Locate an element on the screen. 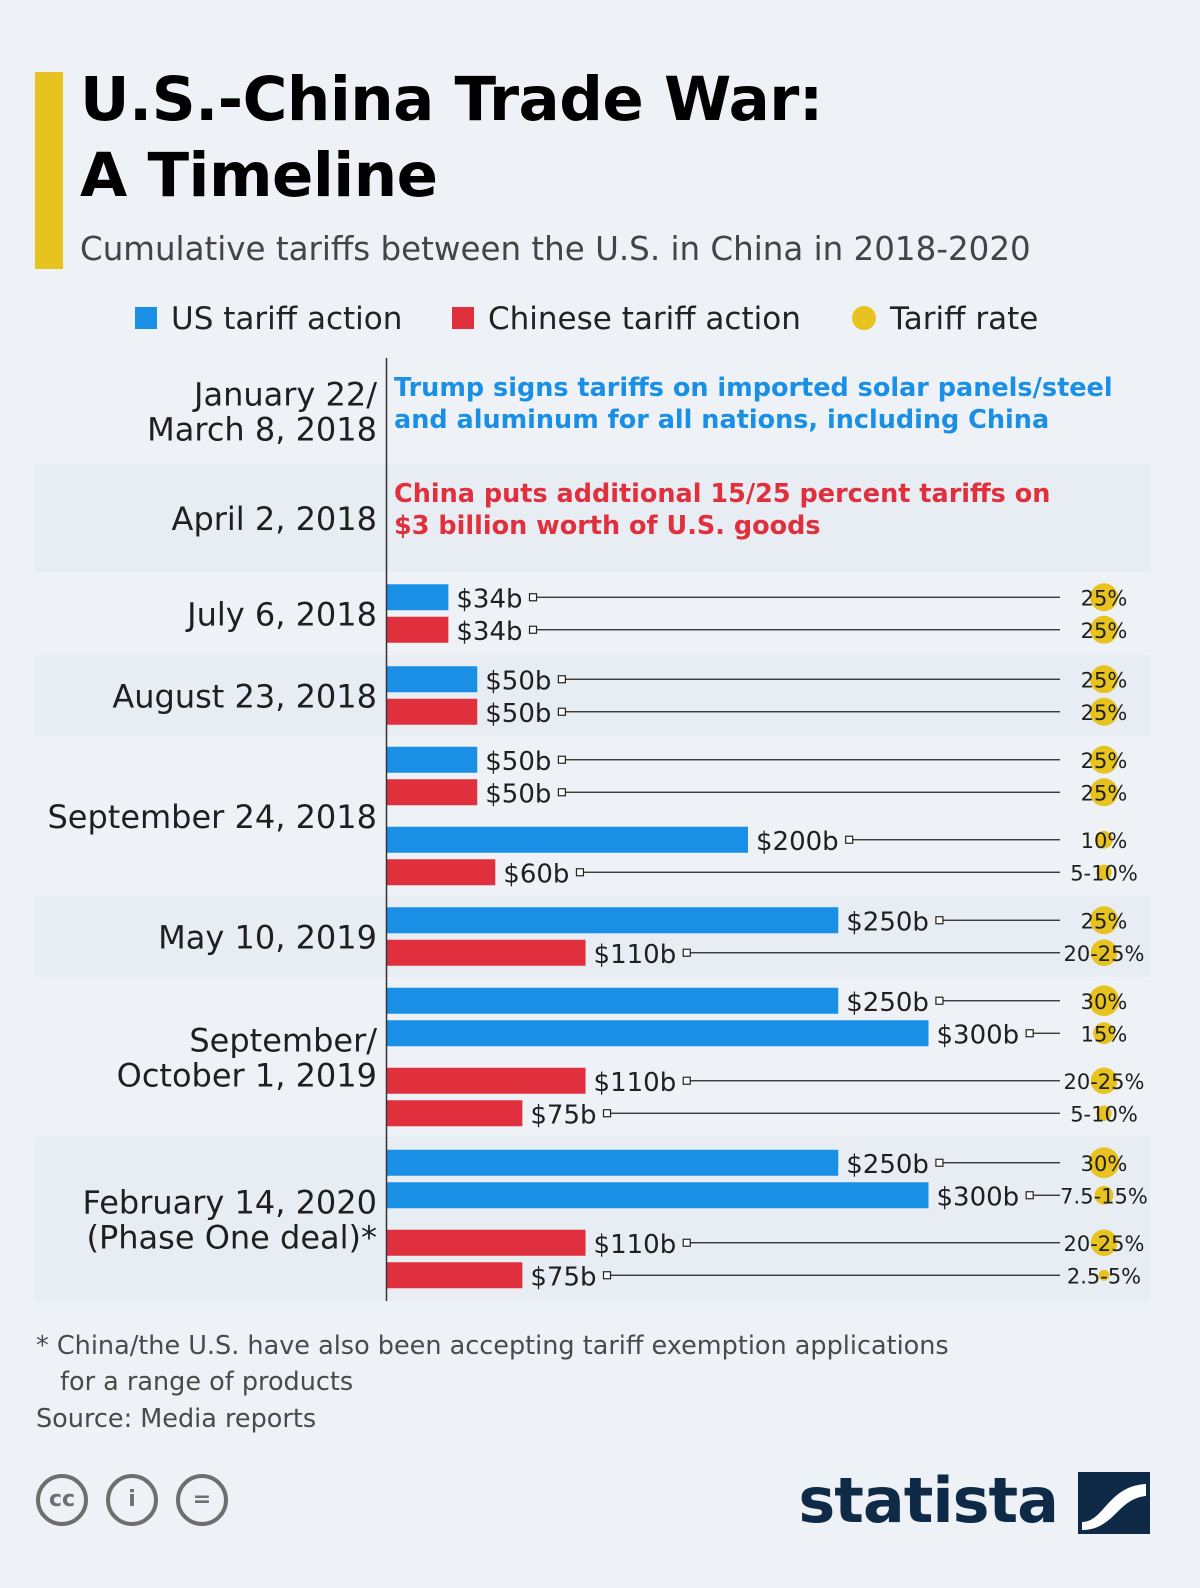 This screenshot has width=1200, height=1588. bar-value-label: $75b is located at coordinates (563, 1277).